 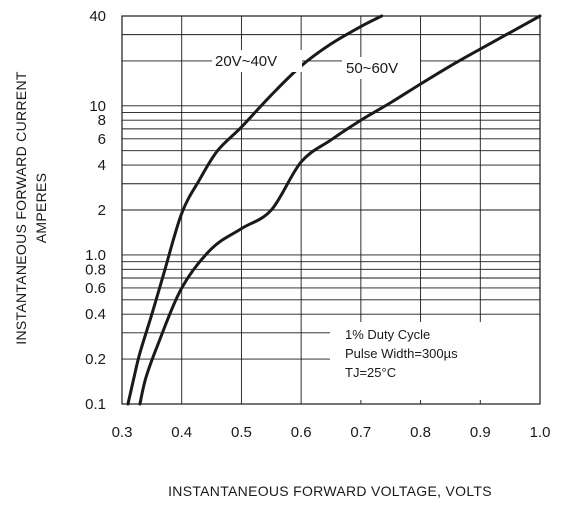 What do you see at coordinates (97, 16) in the screenshot?
I see `y-tick-label: 40` at bounding box center [97, 16].